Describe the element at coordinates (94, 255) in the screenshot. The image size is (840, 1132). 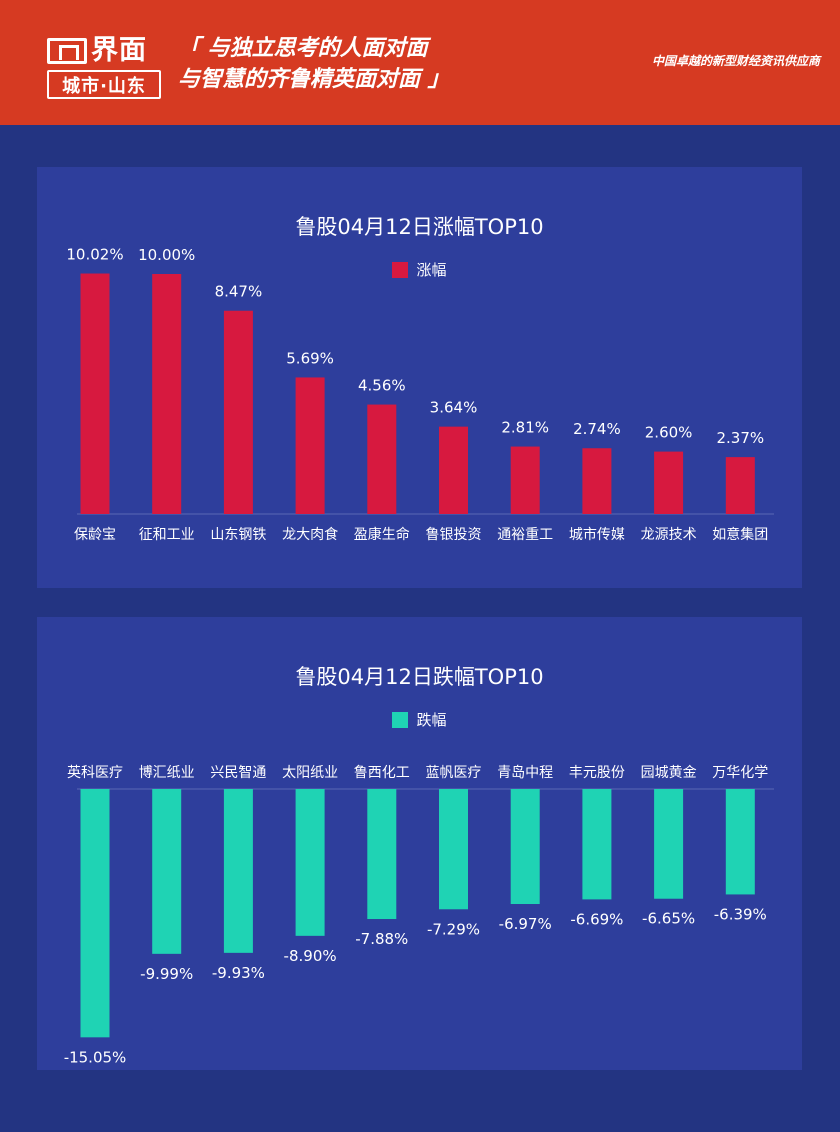
I see `gain-data-label: 10.02%` at that location.